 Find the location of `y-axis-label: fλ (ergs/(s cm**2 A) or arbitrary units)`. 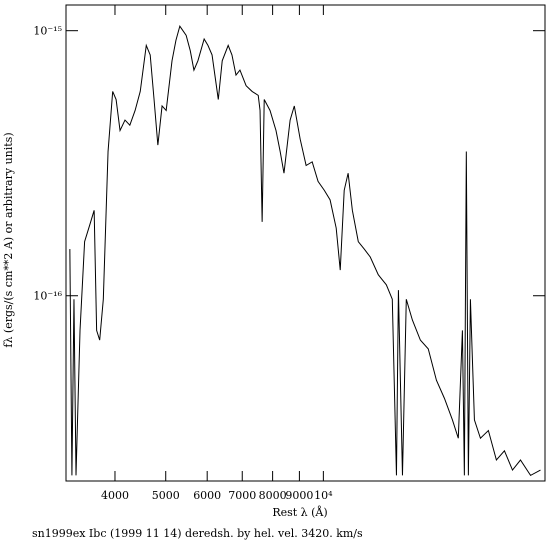

y-axis-label: fλ (ergs/(s cm**2 A) or arbitrary units) is located at coordinates (8, 239).